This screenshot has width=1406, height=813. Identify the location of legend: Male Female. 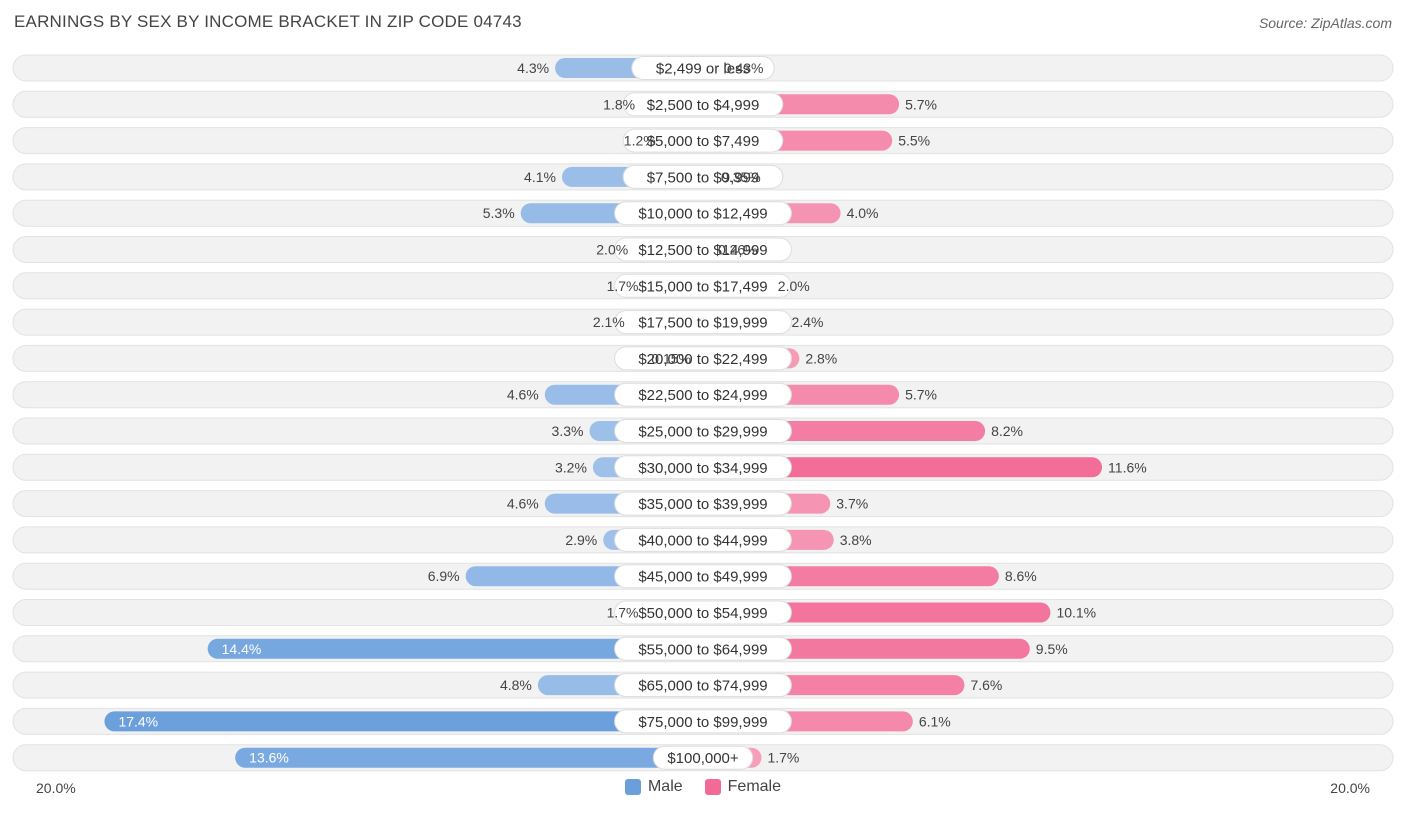
(703, 787).